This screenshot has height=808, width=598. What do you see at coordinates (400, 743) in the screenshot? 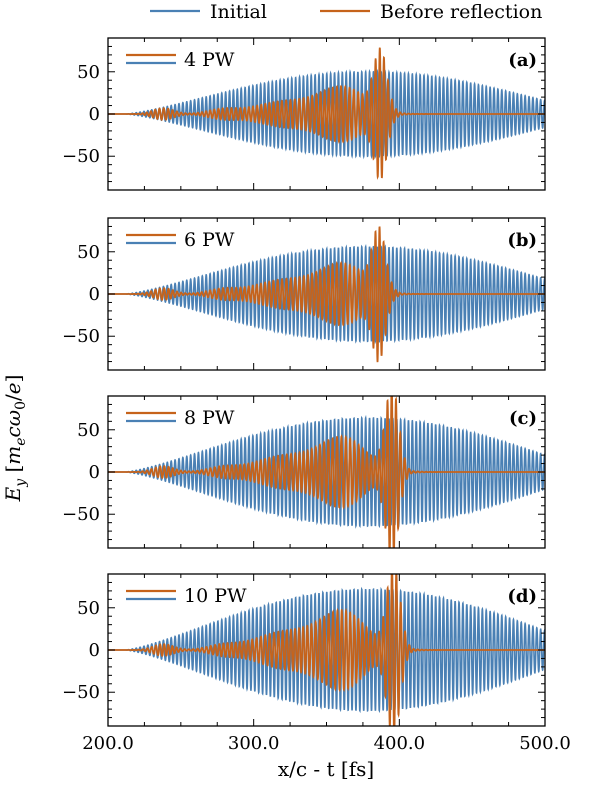
I see `x-tick-label: 400.0` at bounding box center [400, 743].